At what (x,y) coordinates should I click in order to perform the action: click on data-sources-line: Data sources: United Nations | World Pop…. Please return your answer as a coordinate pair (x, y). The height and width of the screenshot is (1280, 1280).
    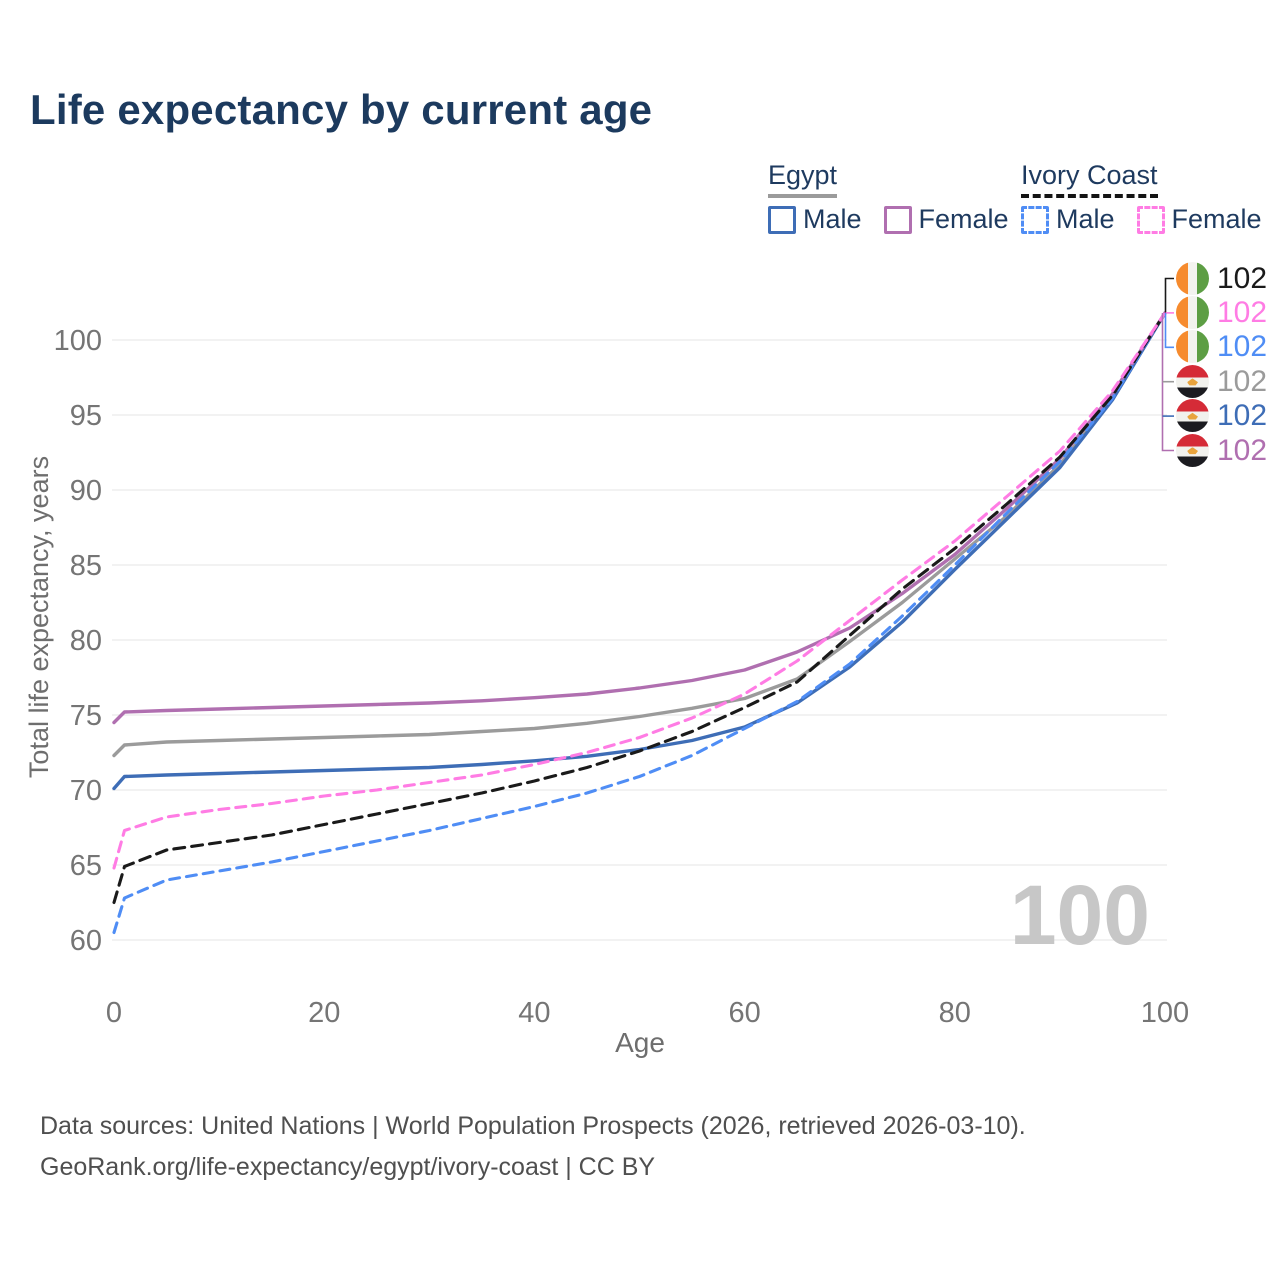
    Looking at the image, I should click on (533, 1126).